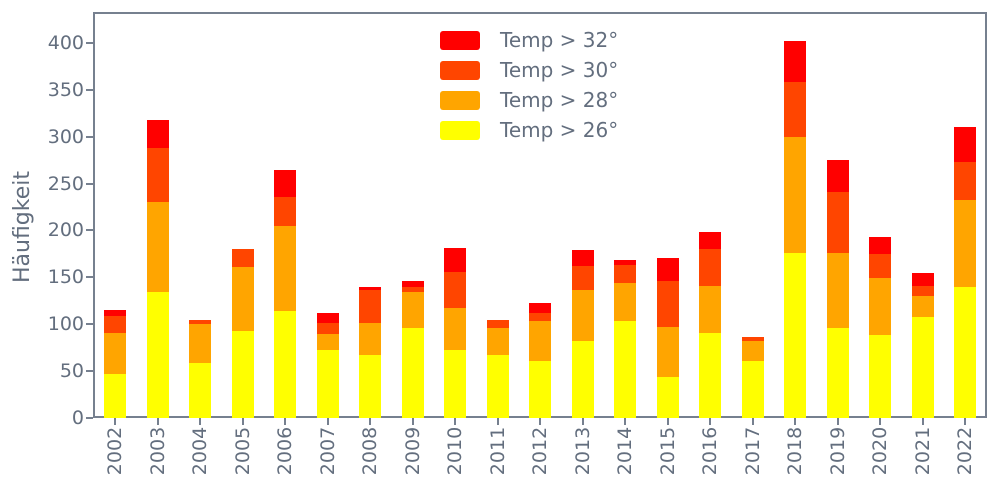  What do you see at coordinates (65, 230) in the screenshot?
I see `y-tick-label: 200` at bounding box center [65, 230].